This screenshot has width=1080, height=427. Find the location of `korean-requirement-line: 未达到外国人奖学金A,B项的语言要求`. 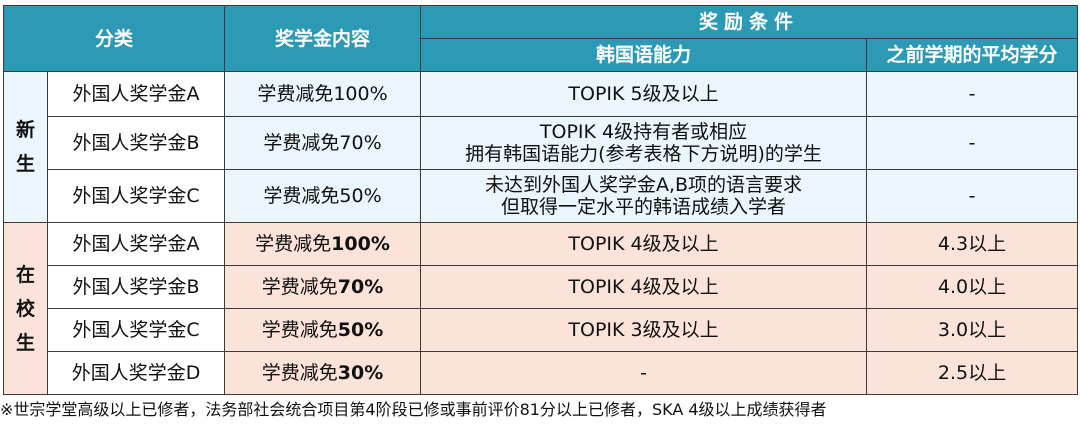

korean-requirement-line: 未达到外国人奖学金A,B项的语言要求 is located at coordinates (643, 185).